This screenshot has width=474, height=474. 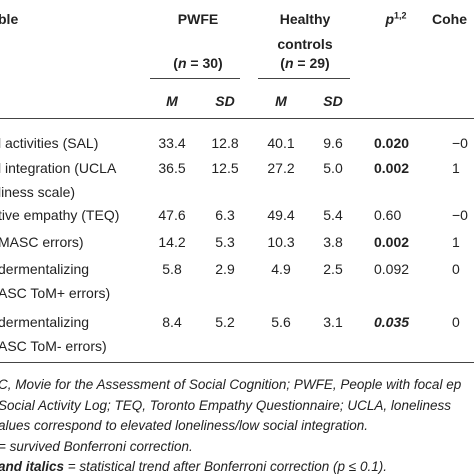 I want to click on row-label: ASC ToM- errors), so click(x=53, y=346).